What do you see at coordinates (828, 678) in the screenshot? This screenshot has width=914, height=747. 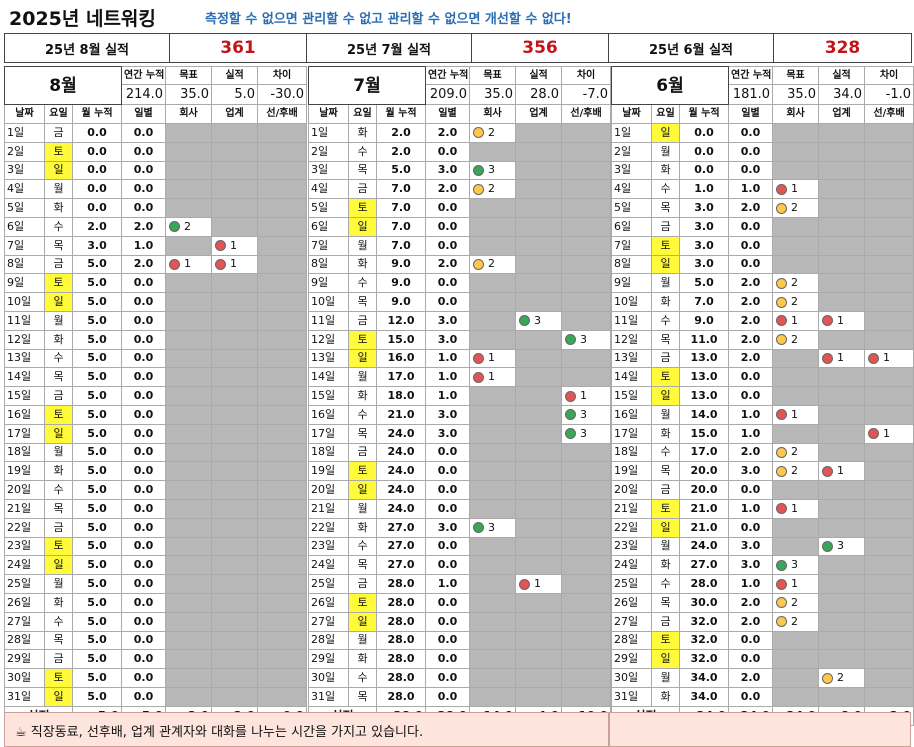 I see `yellow-dot-icon` at bounding box center [828, 678].